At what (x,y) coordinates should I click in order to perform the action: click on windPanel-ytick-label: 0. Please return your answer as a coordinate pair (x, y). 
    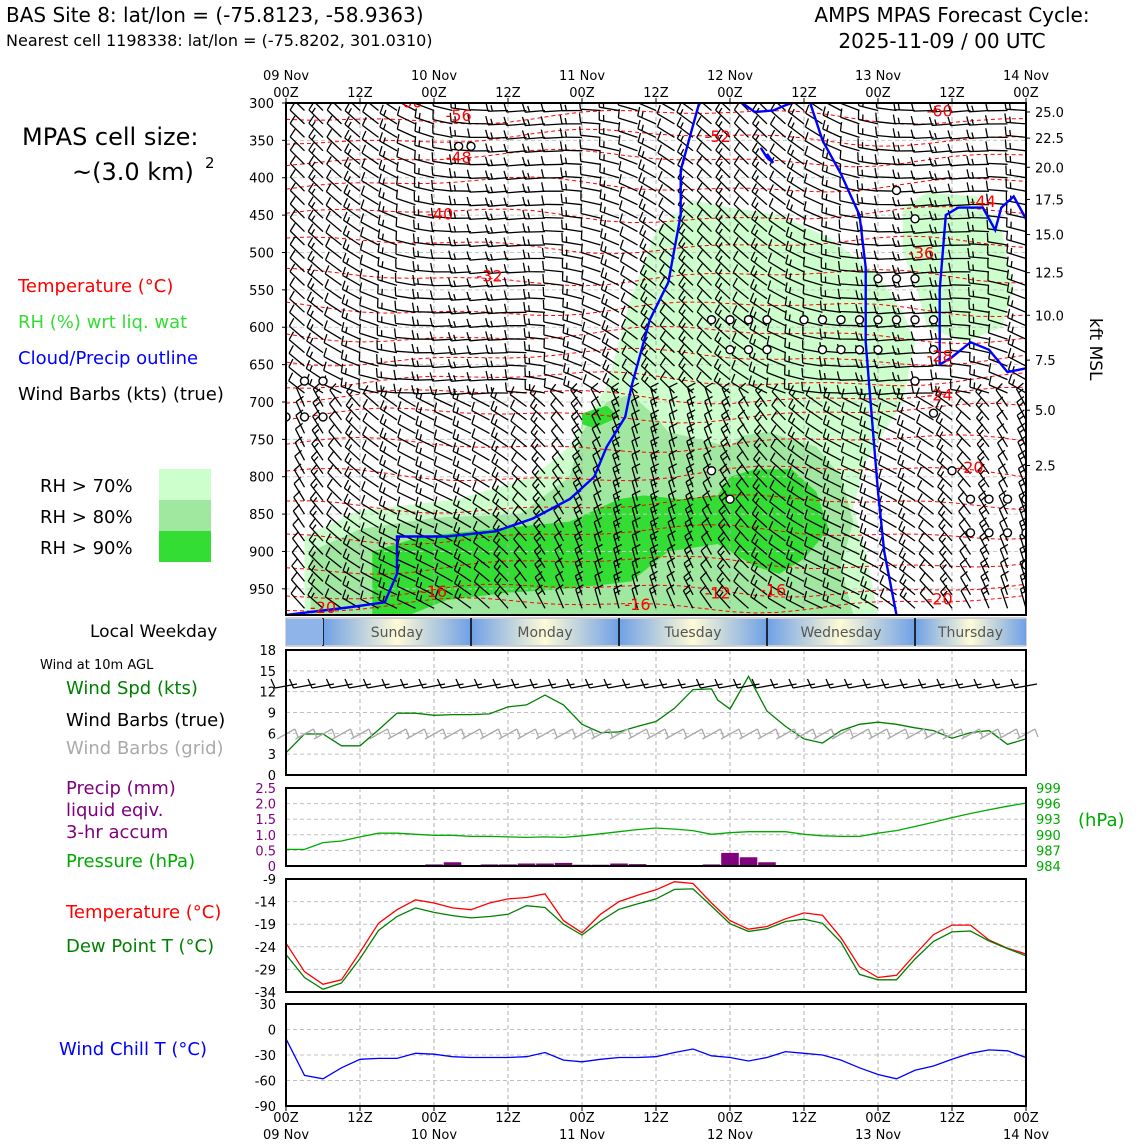
    Looking at the image, I should click on (272, 776).